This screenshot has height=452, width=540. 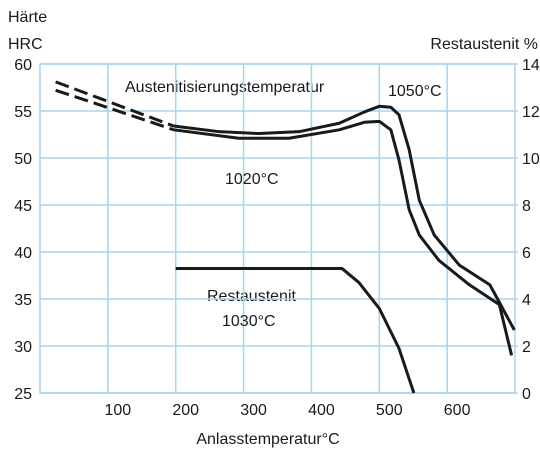 What do you see at coordinates (526, 300) in the screenshot?
I see `y2-tick-label: 4` at bounding box center [526, 300].